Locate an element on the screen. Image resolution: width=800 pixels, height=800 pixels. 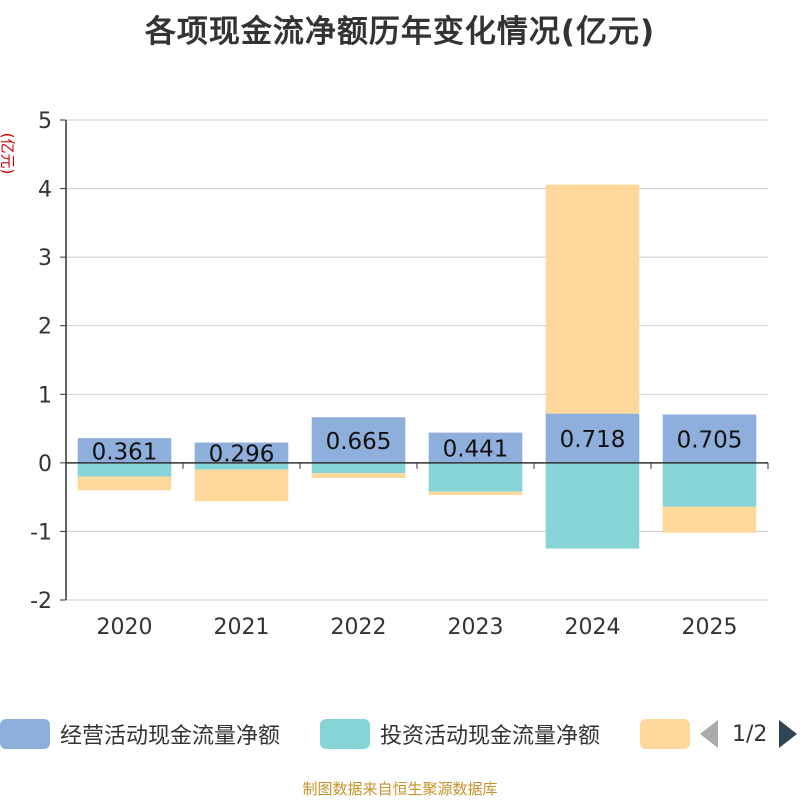
data-label-2024: 0.718 is located at coordinates (593, 440).